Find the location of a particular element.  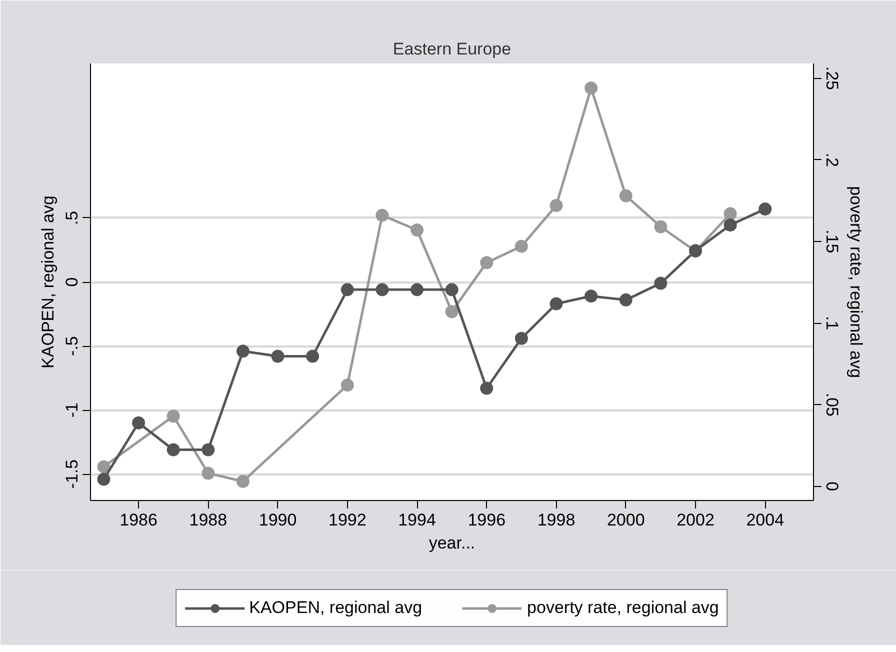

y2-tick-label: .2 is located at coordinates (832, 159).